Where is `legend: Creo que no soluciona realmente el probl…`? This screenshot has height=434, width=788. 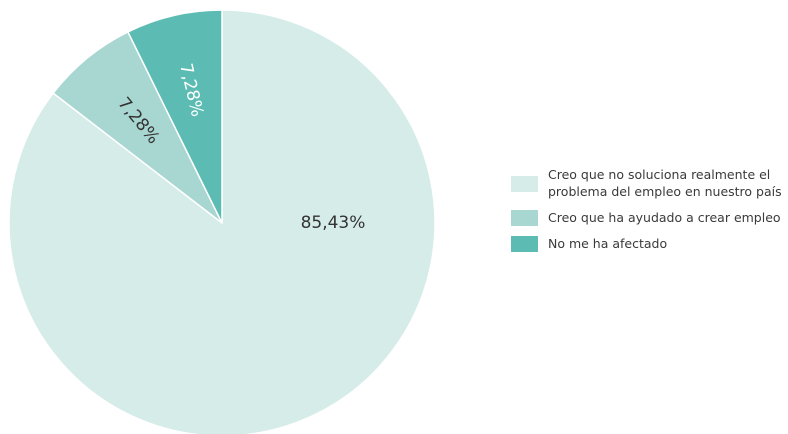
legend: Creo que no soluciona realmente el probl… is located at coordinates (647, 213).